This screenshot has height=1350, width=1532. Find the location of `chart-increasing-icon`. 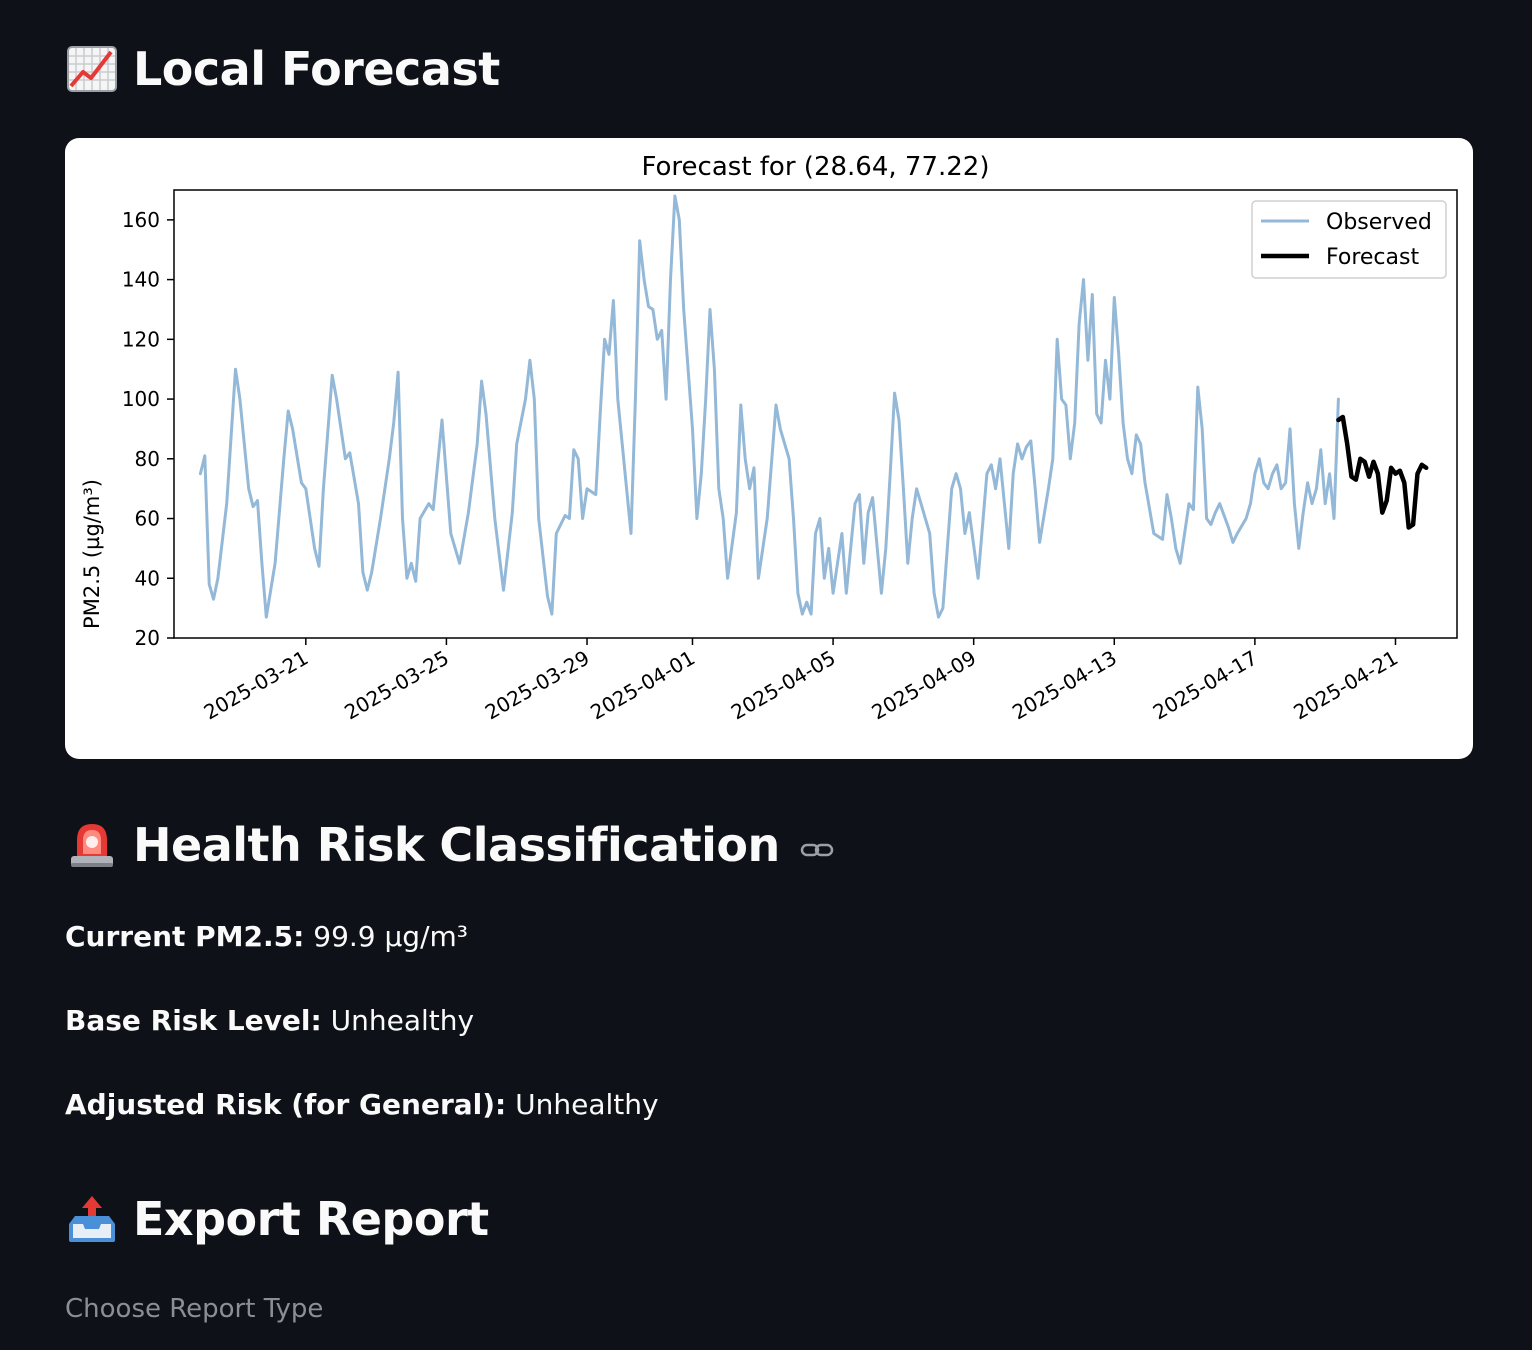

chart-increasing-icon is located at coordinates (92, 69).